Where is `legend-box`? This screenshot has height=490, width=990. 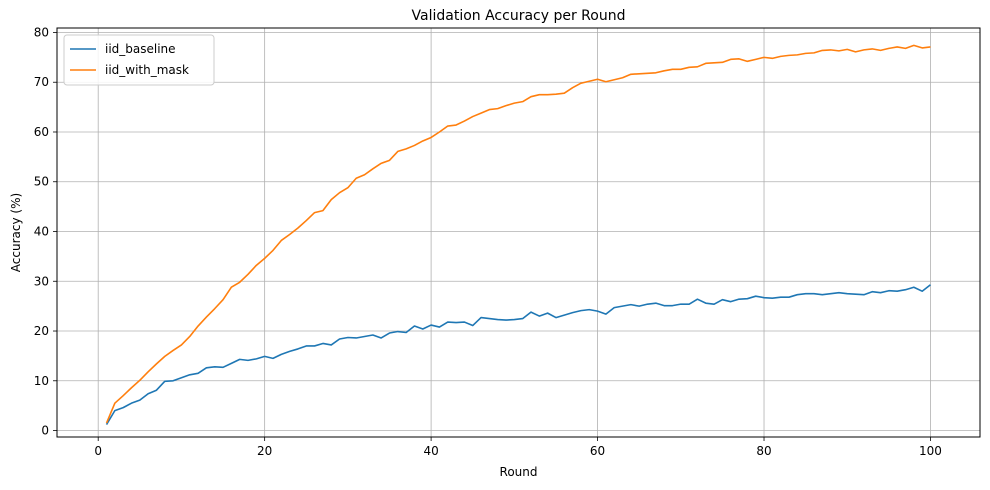
legend-box is located at coordinates (139, 60).